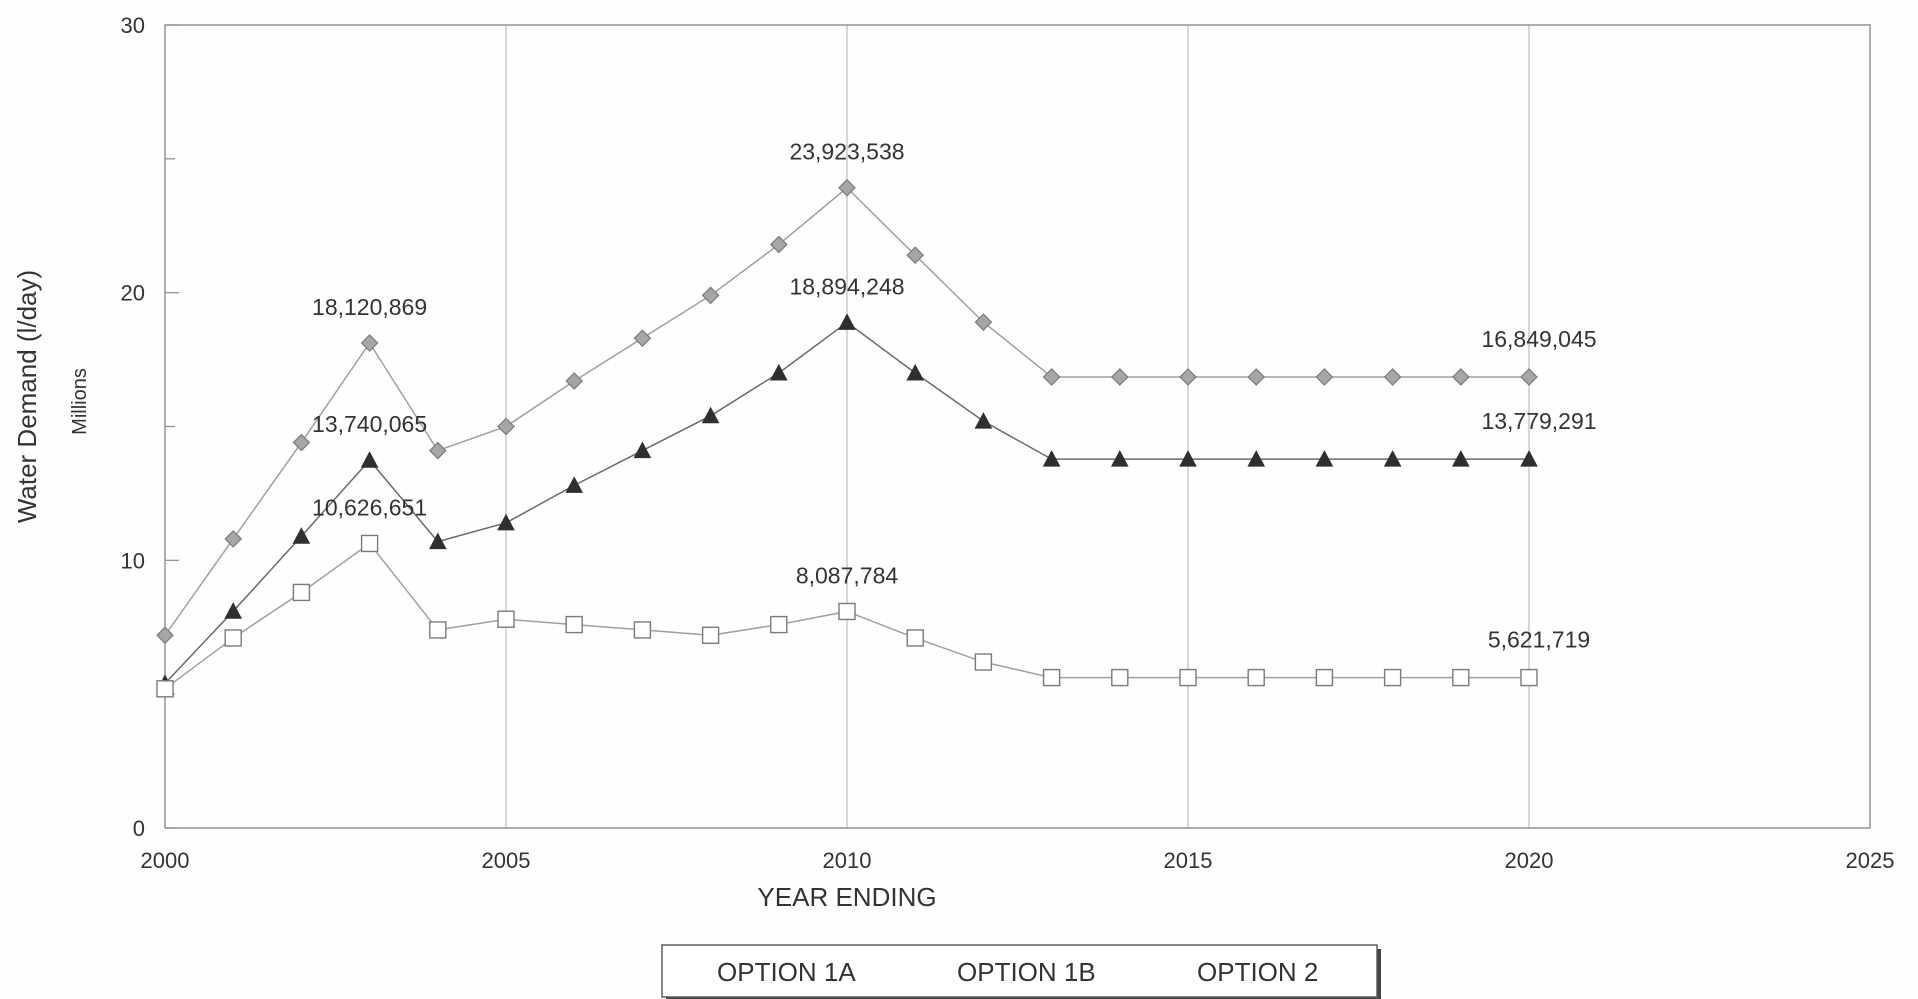 This screenshot has width=1918, height=999. I want to click on data-label: 13,740,065, so click(369, 424).